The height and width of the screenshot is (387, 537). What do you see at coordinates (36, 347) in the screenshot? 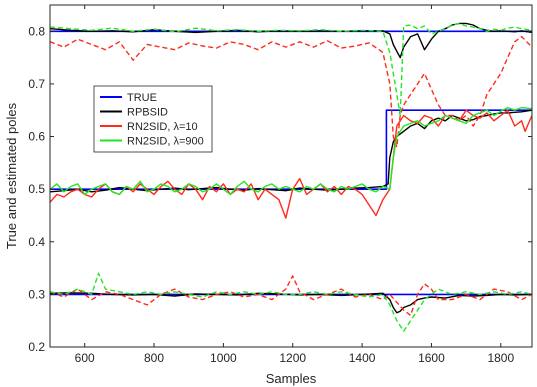
I see `y-tick-label: 0.2` at bounding box center [36, 347].